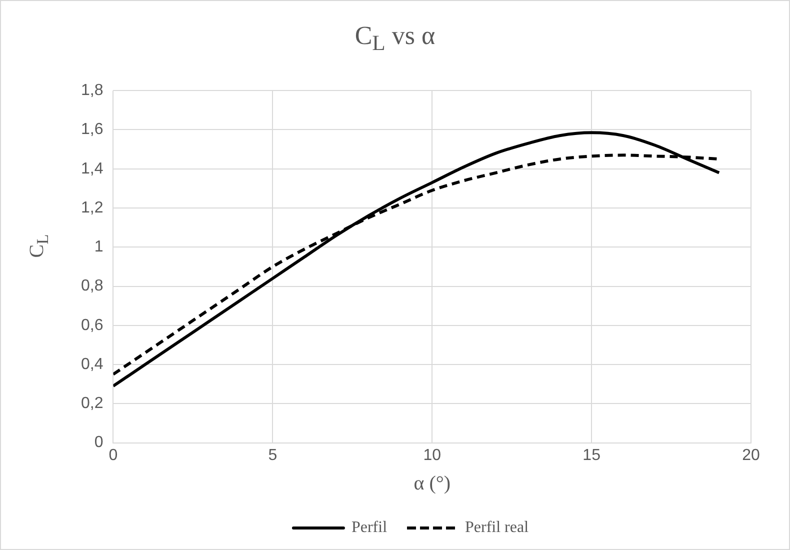 This screenshot has height=550, width=790. Describe the element at coordinates (92, 207) in the screenshot. I see `y-tick-label: 1,2` at that location.